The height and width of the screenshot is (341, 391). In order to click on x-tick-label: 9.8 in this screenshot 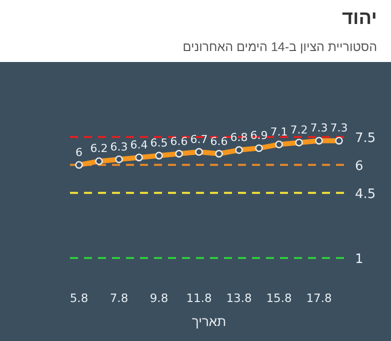, I will do `click(159, 298)`.